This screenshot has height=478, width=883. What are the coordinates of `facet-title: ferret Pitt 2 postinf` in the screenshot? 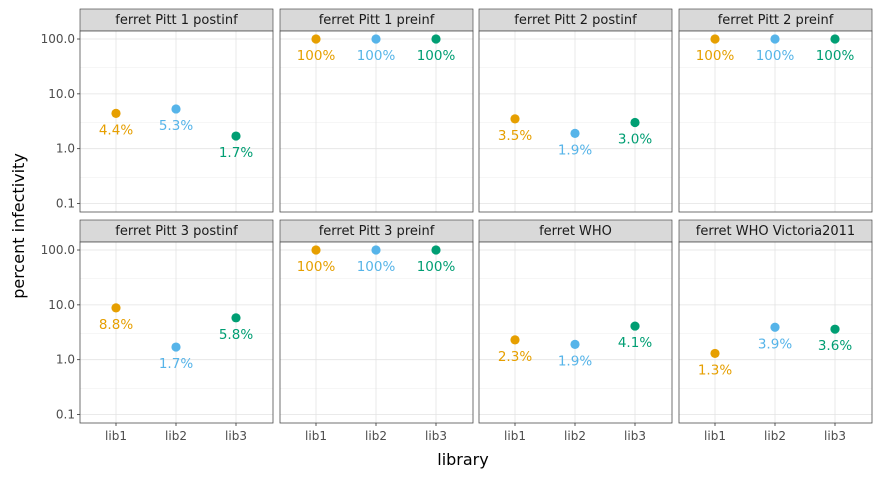 It's located at (575, 20).